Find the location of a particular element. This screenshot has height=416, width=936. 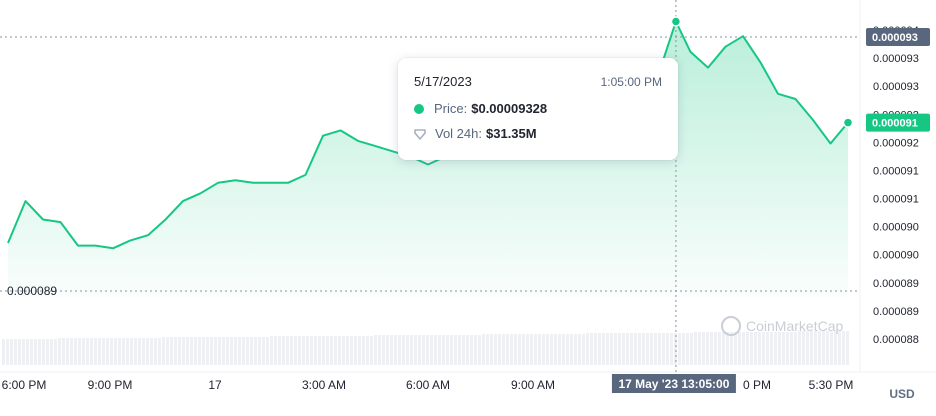

tooltip-time: 1:05:00 PM is located at coordinates (631, 82).